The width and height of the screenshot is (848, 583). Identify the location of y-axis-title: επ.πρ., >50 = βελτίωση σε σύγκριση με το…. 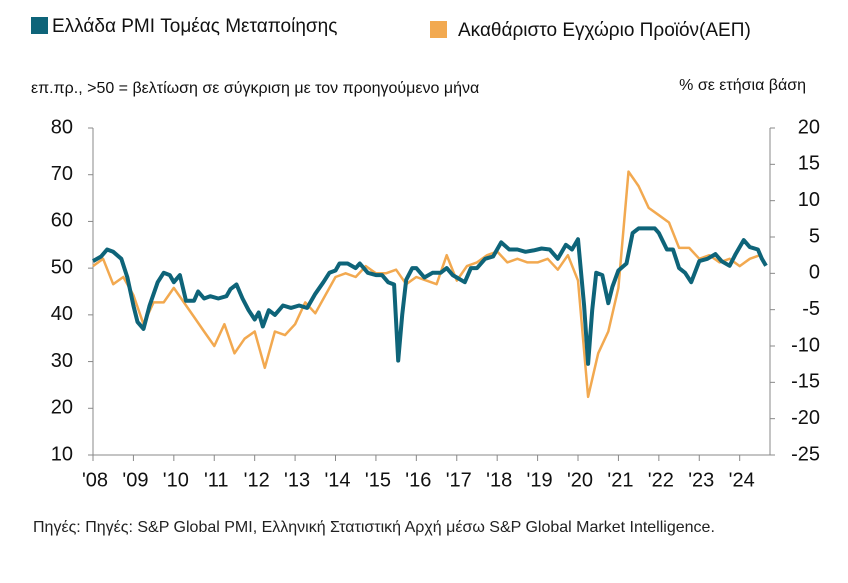
(255, 88).